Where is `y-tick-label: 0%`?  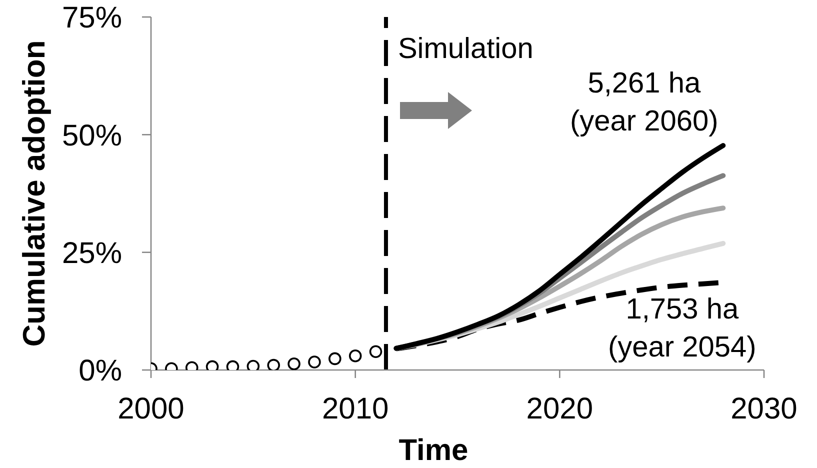 y-tick-label: 0% is located at coordinates (100, 371).